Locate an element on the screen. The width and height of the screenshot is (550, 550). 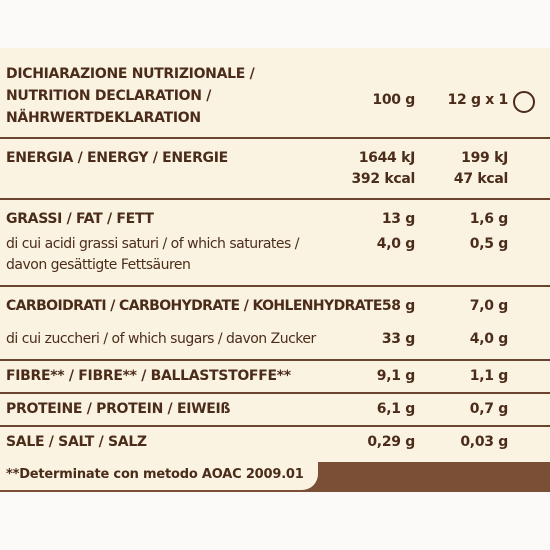
row-fibre-portion: 1,1 g is located at coordinates (489, 376).